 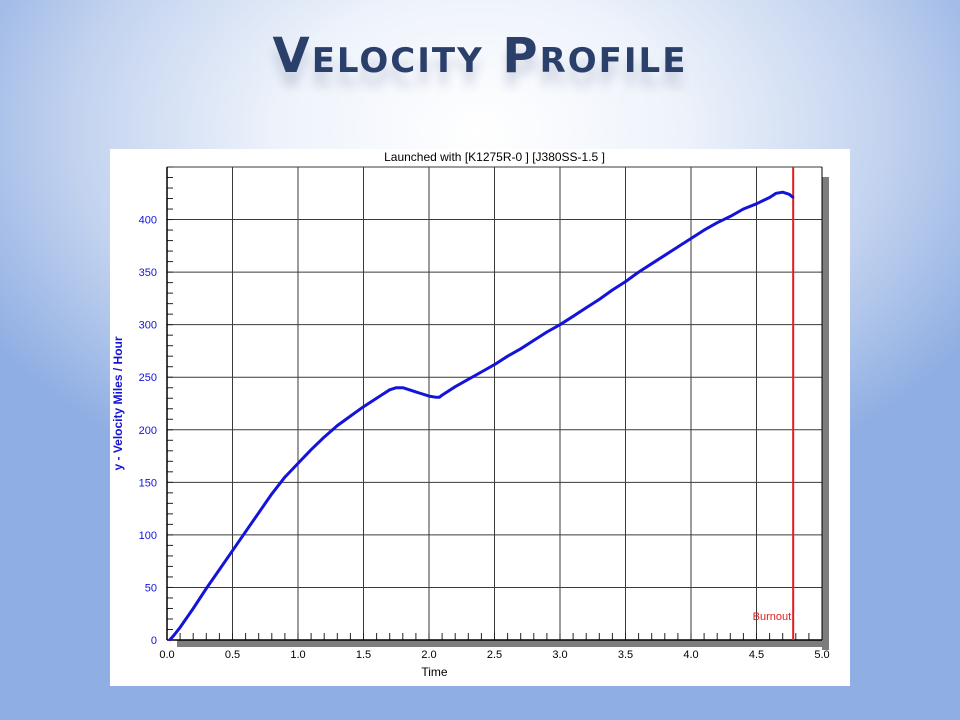 What do you see at coordinates (434, 672) in the screenshot?
I see `x-axis-label: Time` at bounding box center [434, 672].